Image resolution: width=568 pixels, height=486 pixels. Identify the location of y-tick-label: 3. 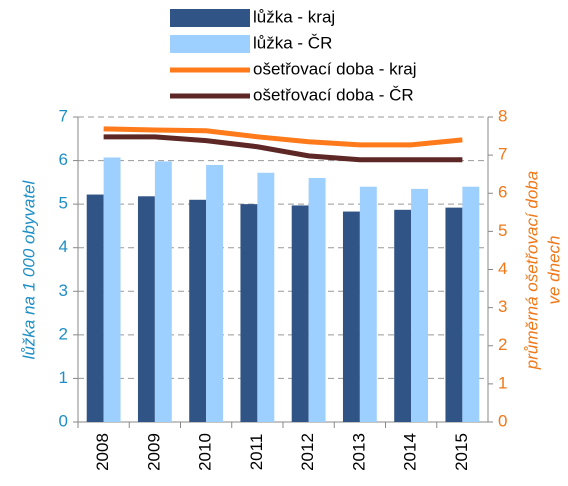
(63, 290).